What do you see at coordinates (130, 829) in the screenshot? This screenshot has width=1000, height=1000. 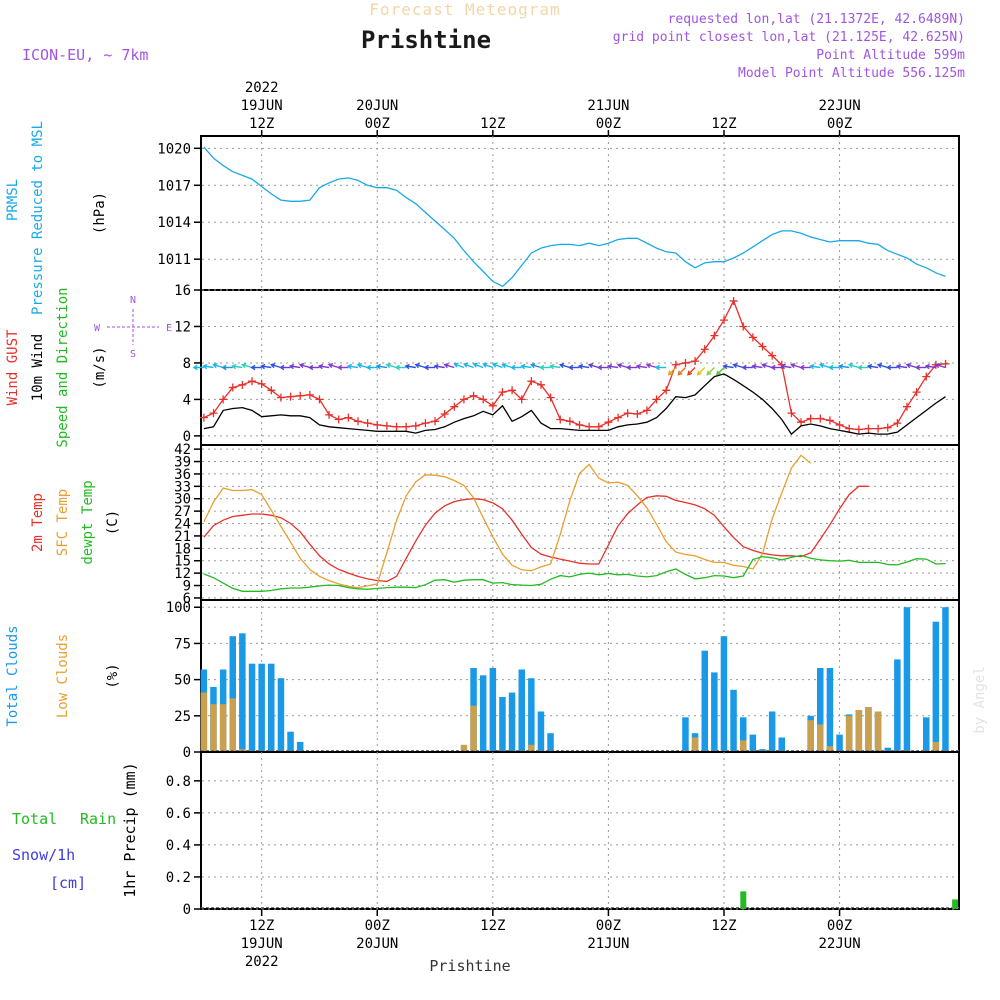 I see `precip-axis-label: 1hr Precip (mm)` at bounding box center [130, 829].